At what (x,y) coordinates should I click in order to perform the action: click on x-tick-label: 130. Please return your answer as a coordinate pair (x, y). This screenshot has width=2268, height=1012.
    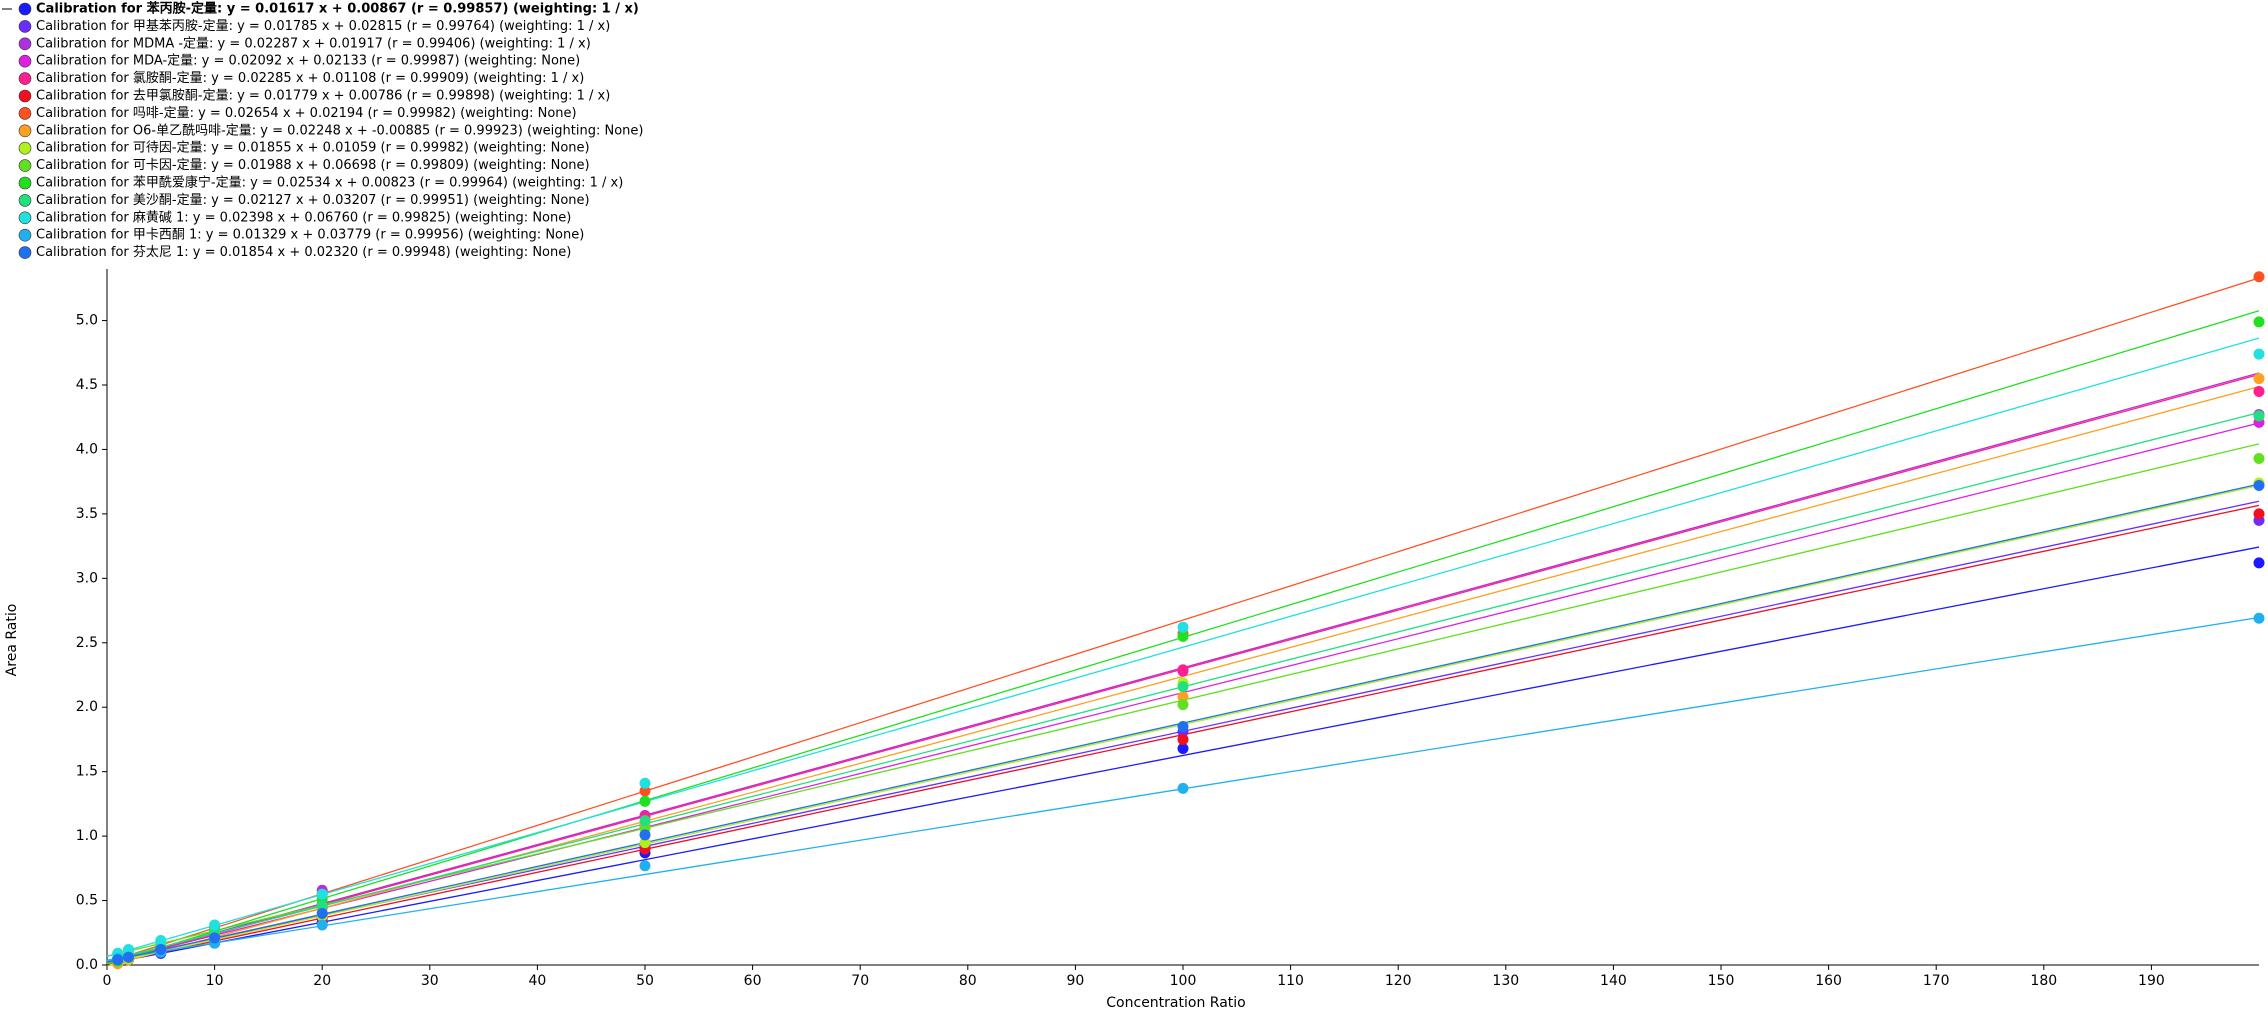
    Looking at the image, I should click on (1505, 981).